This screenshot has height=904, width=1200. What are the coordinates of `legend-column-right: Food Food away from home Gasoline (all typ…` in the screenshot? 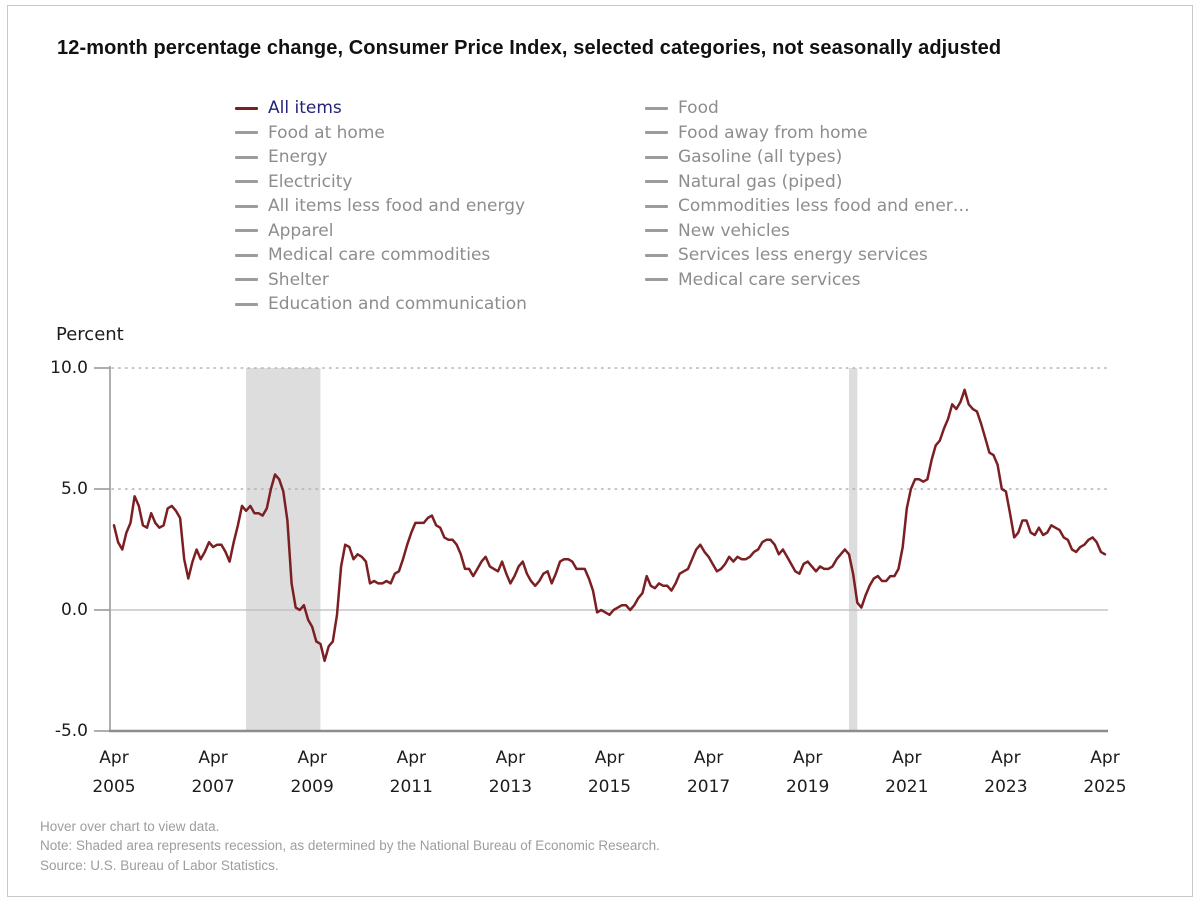 It's located at (807, 194).